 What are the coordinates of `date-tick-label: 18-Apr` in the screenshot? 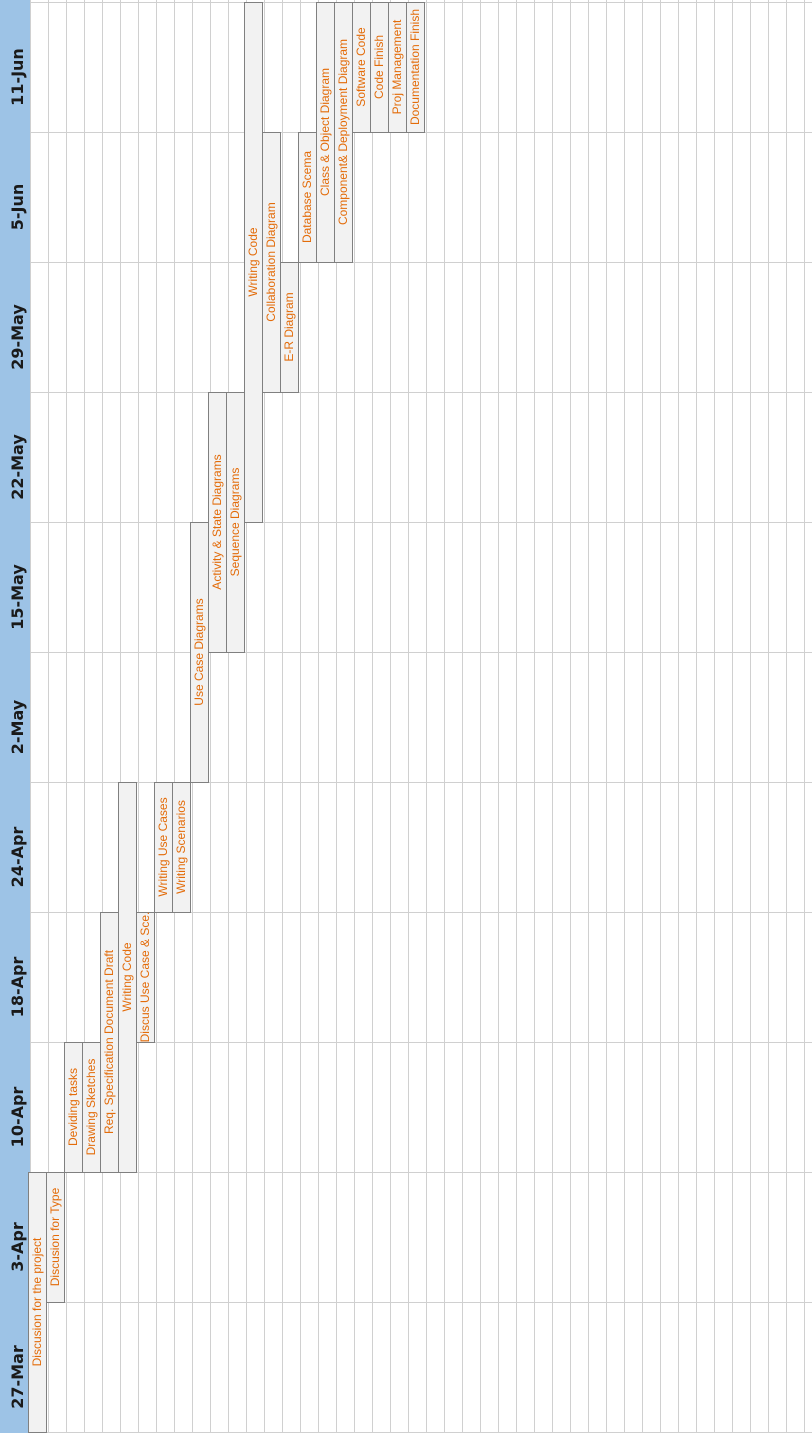 It's located at (17, 987).